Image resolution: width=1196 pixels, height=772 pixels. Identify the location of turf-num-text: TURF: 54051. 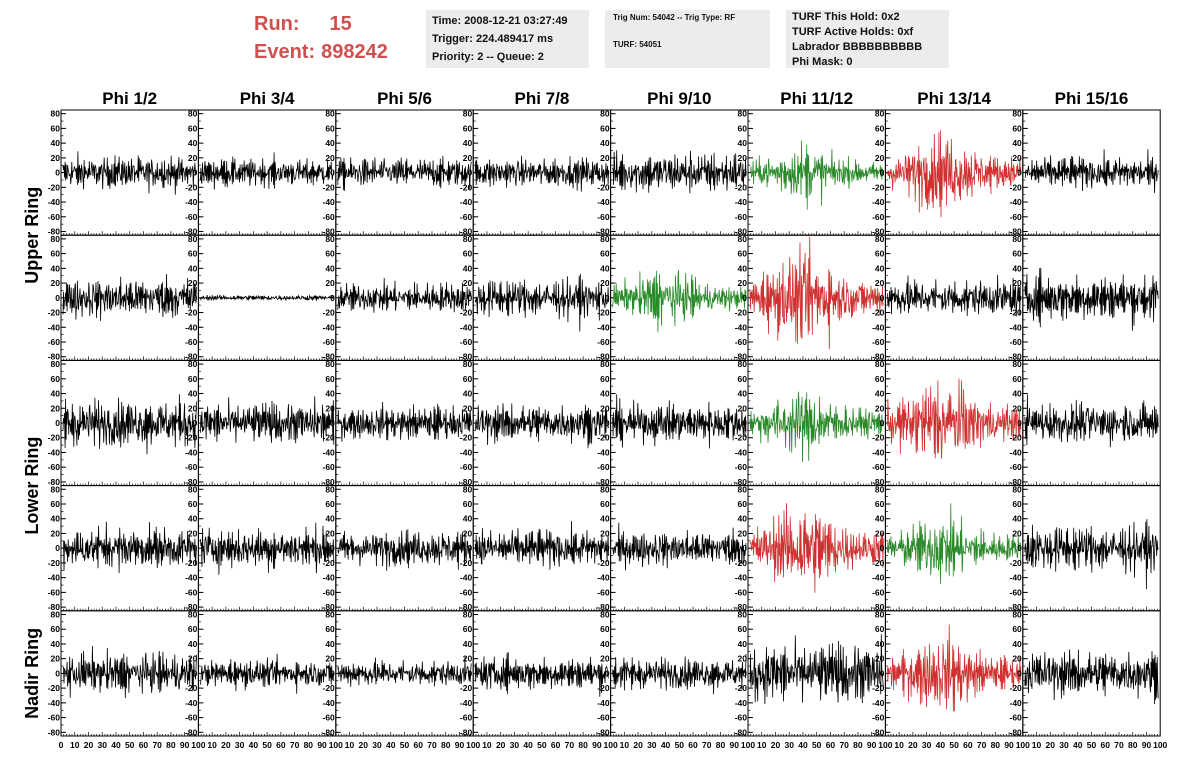
(637, 44).